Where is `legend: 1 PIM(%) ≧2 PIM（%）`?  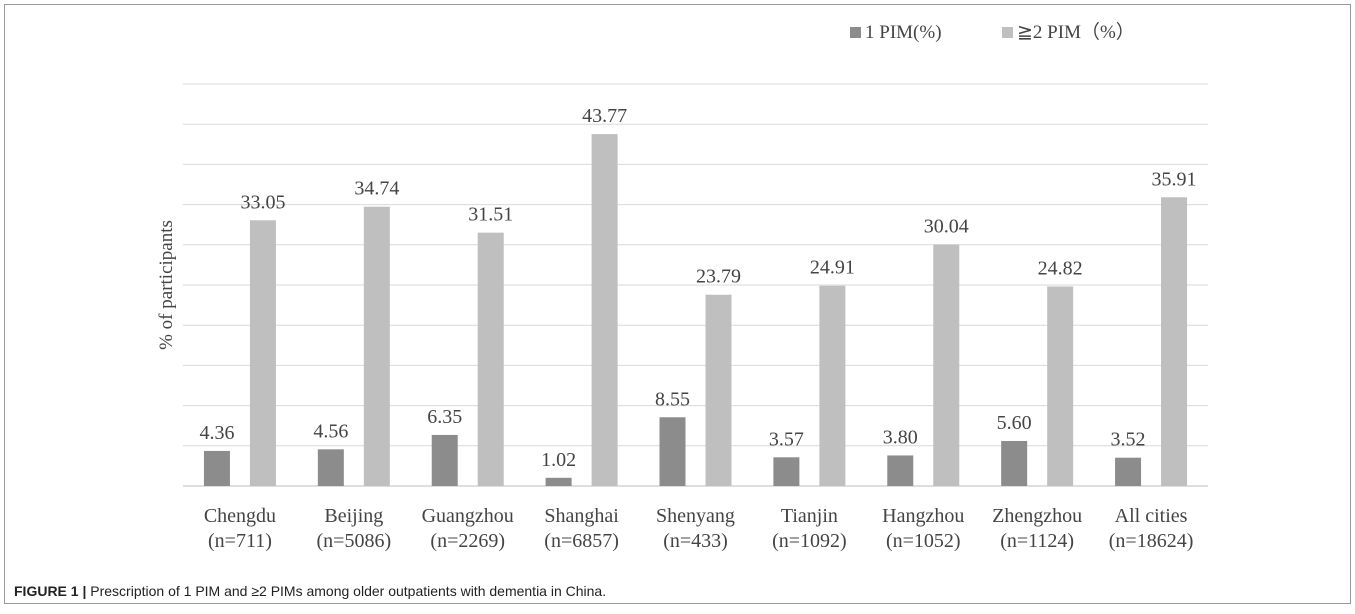
legend: 1 PIM(%) ≧2 PIM（%） is located at coordinates (992, 32).